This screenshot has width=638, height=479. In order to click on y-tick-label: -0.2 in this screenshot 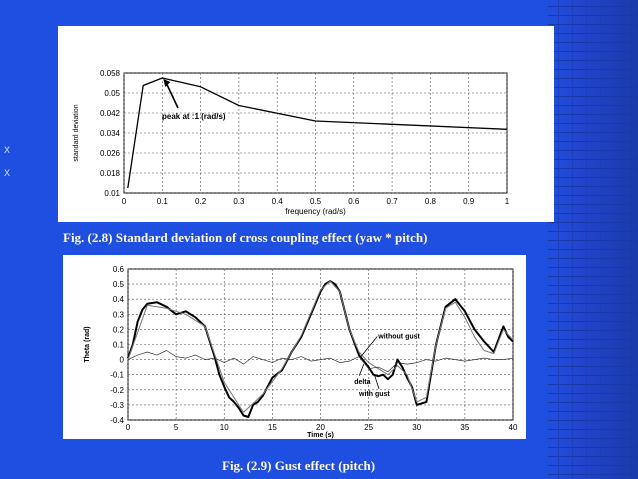, I will do `click(117, 390)`.